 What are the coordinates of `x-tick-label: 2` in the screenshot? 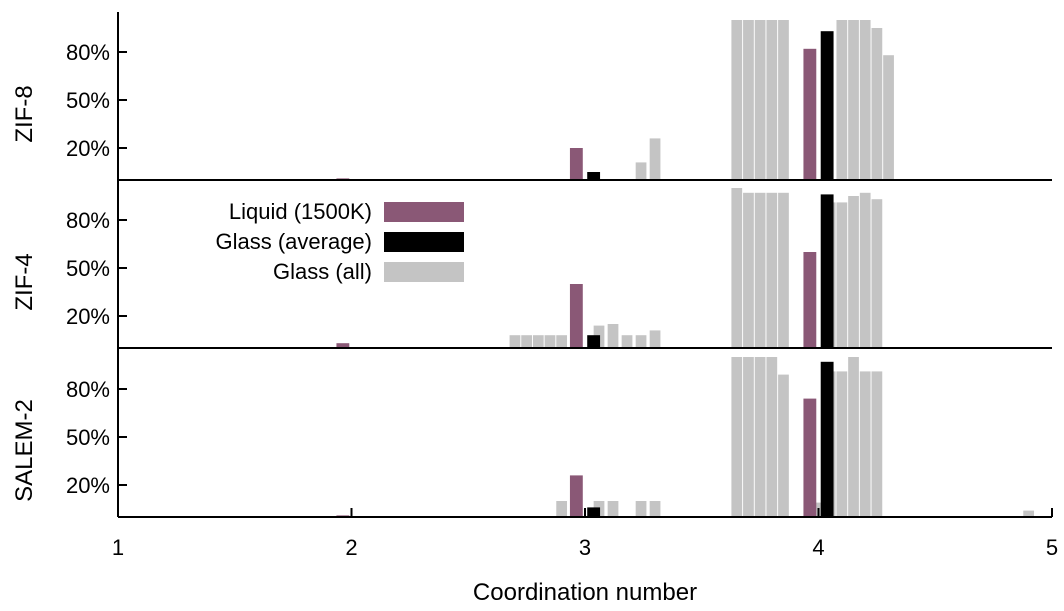 It's located at (351, 547).